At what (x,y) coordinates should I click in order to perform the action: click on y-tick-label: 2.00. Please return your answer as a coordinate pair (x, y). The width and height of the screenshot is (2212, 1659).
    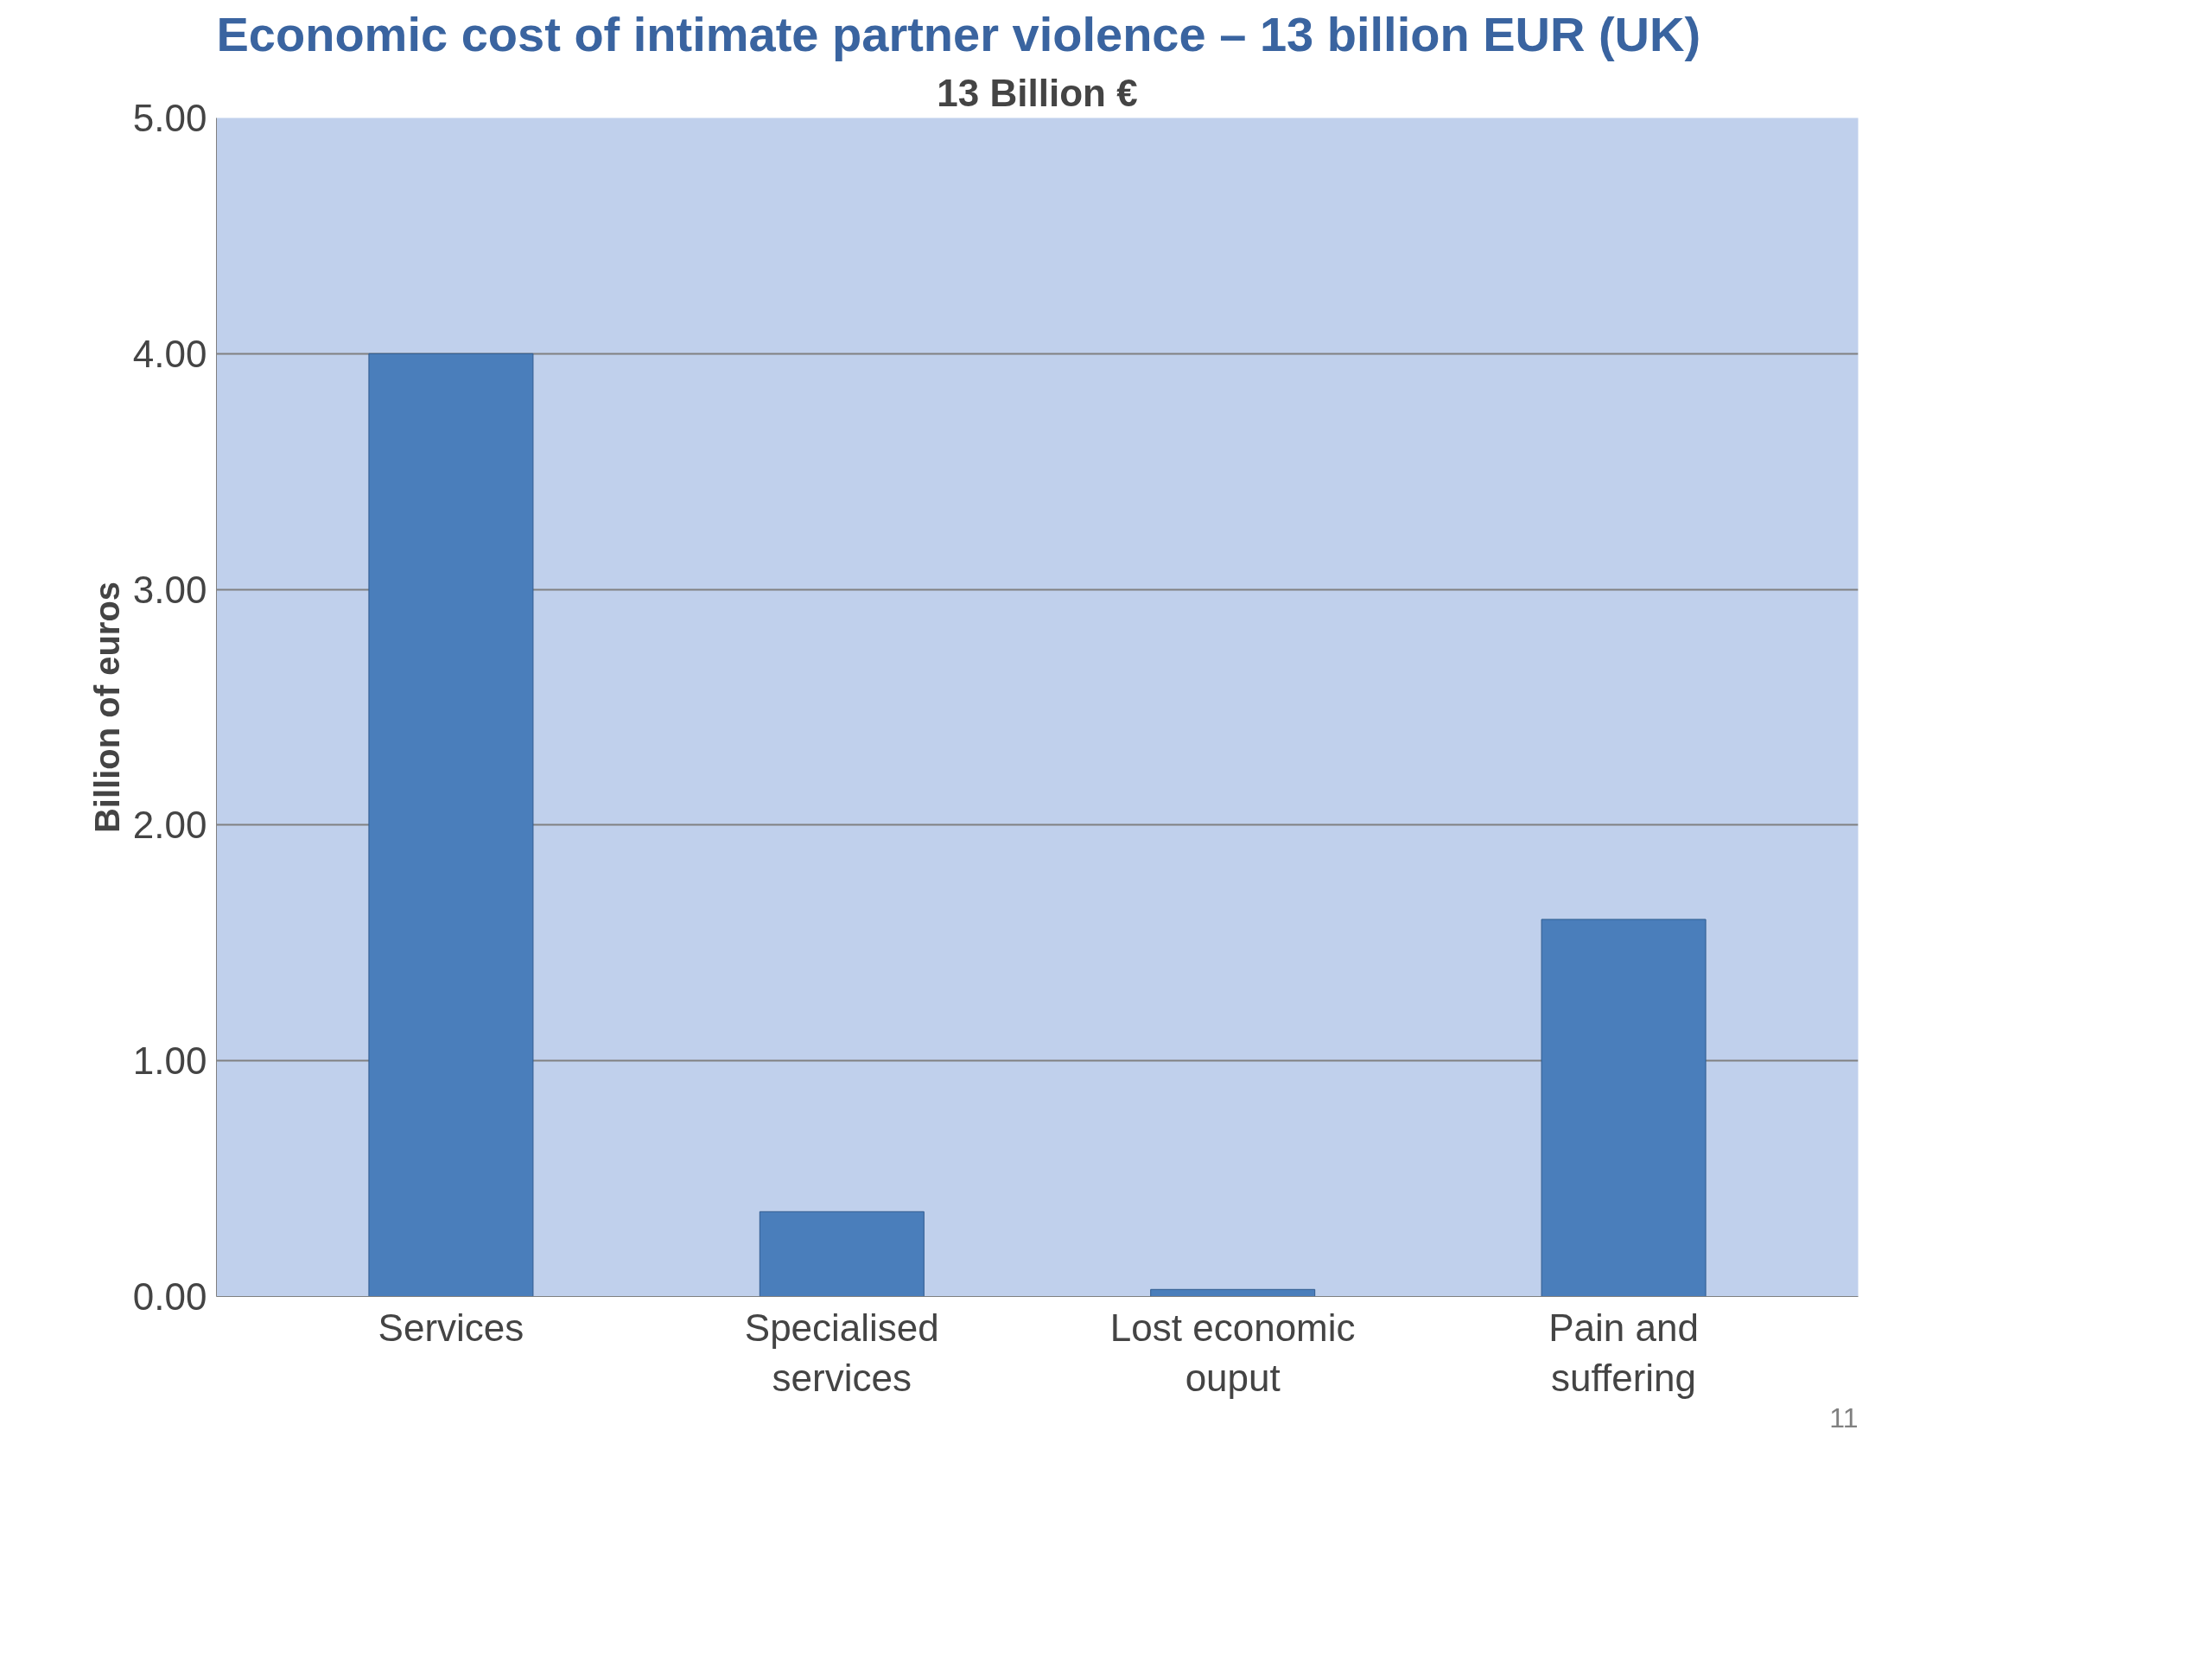
    Looking at the image, I should click on (169, 825).